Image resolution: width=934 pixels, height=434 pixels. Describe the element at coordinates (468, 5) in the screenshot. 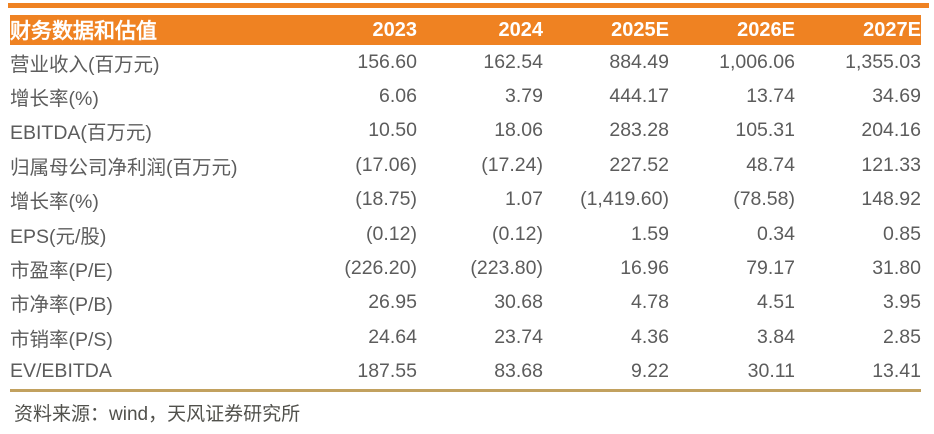

I see `top-accent-line` at that location.